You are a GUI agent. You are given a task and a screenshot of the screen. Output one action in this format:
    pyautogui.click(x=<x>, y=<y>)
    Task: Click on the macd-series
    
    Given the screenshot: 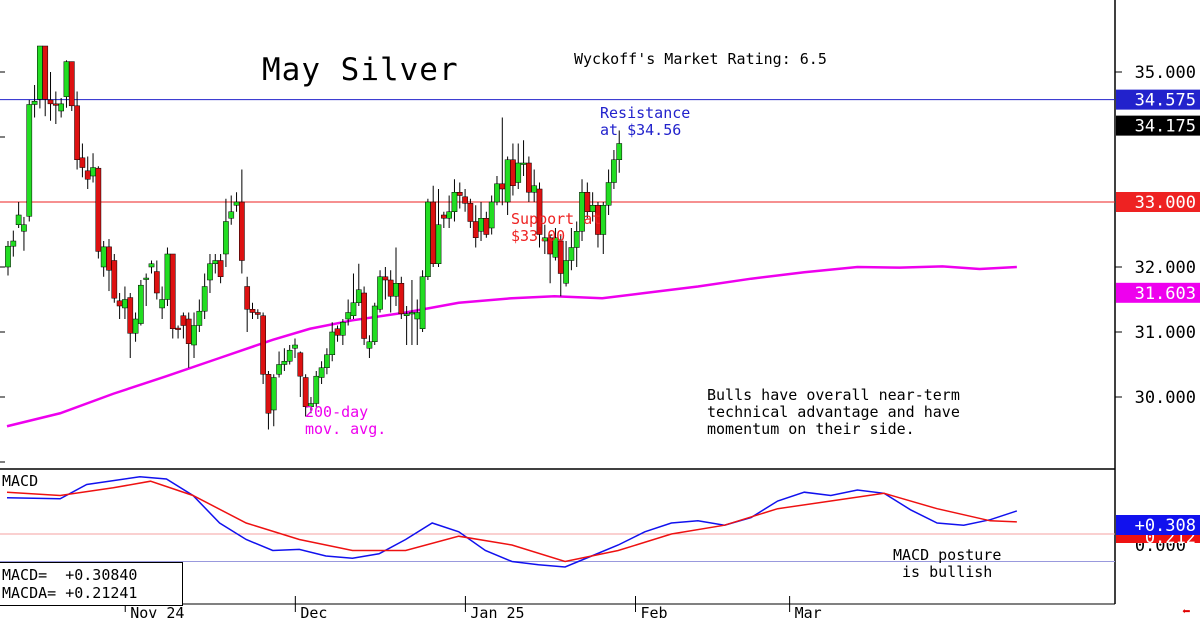 What is the action you would take?
    pyautogui.click(x=512, y=522)
    